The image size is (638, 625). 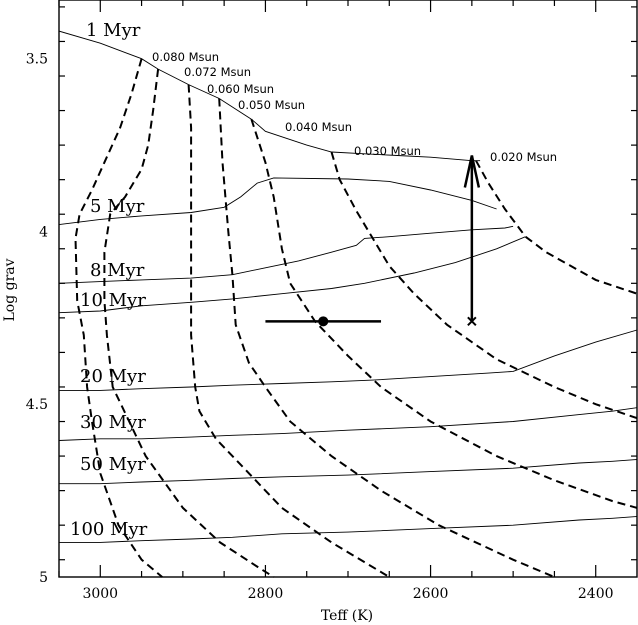 I want to click on isochrone-5-myr, so click(x=278, y=201).